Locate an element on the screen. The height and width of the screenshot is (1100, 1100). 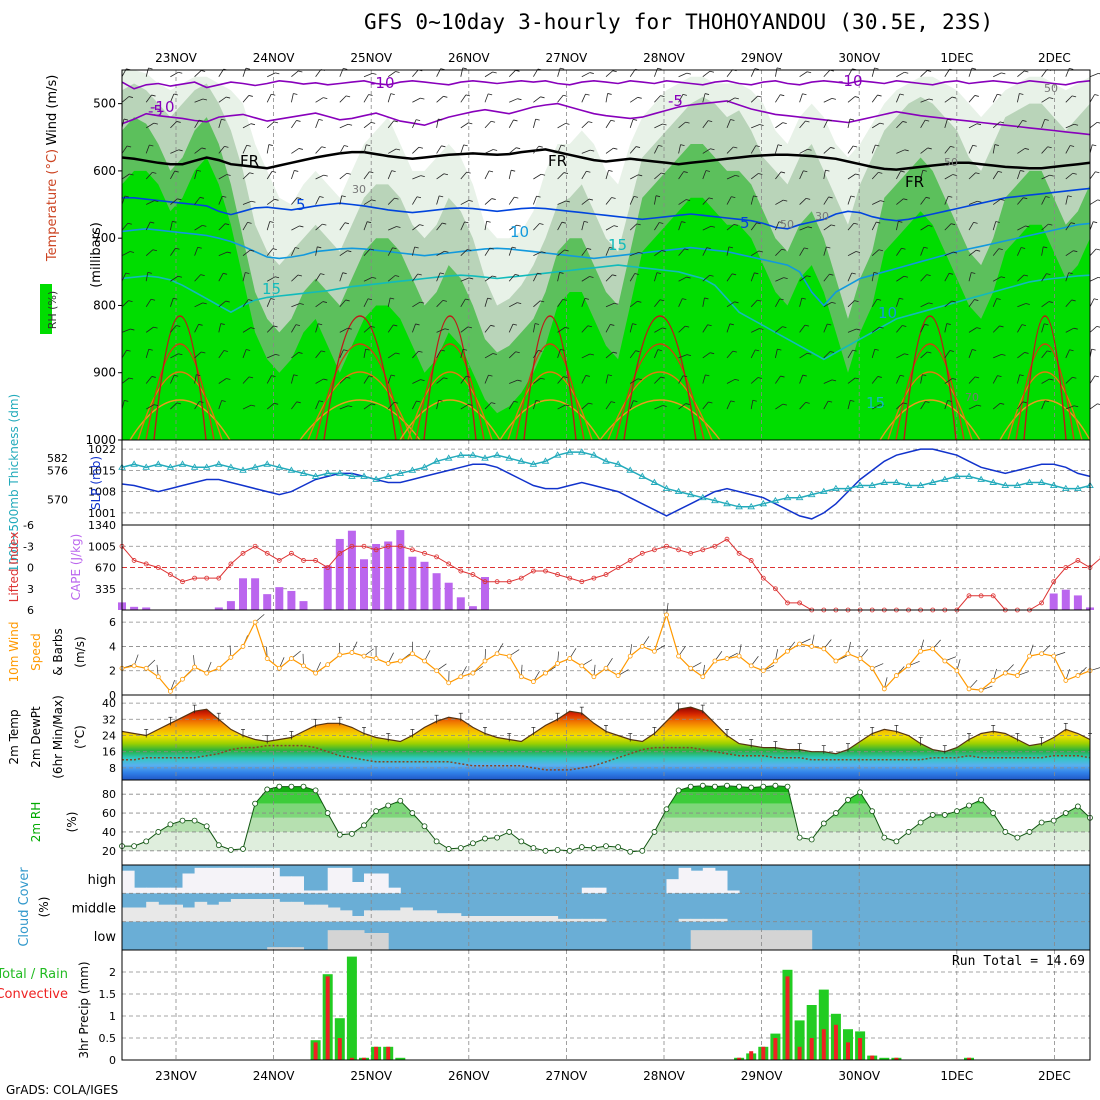
rh-contour-label: 50 is located at coordinates (951, 162).